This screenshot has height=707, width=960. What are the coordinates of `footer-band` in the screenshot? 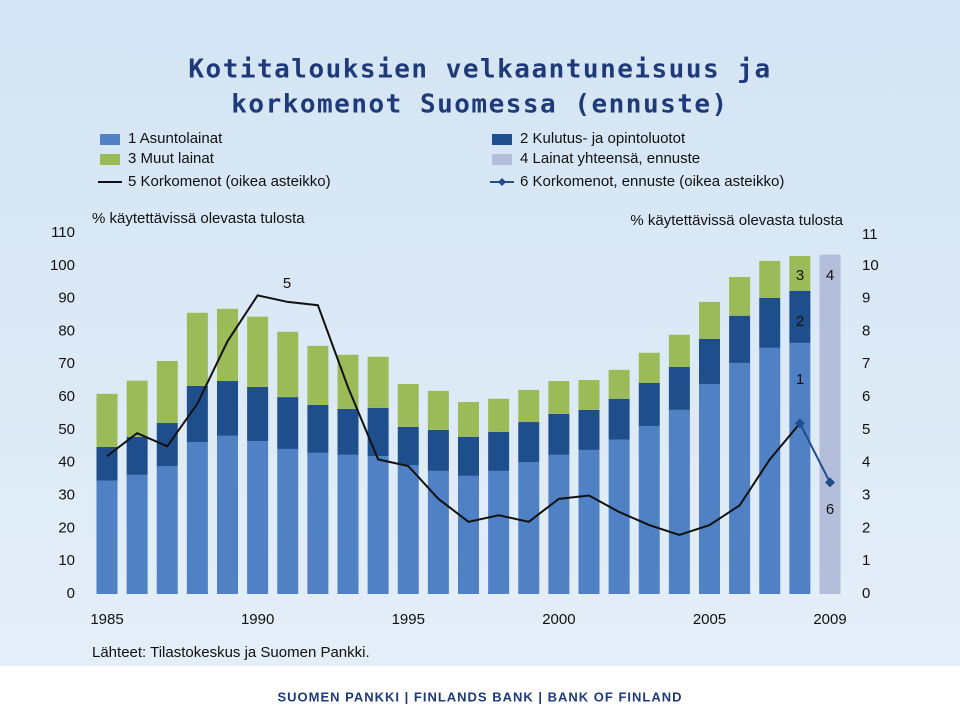 It's located at (480, 686).